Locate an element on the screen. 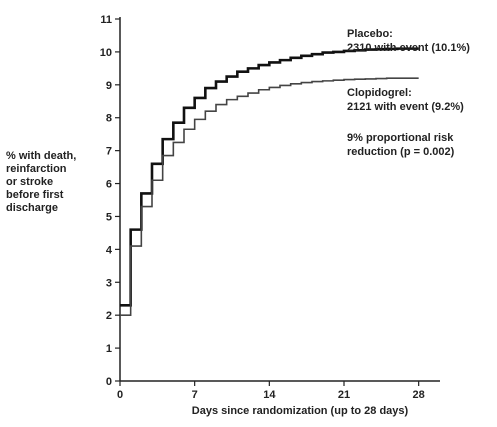 This screenshot has width=497, height=427. y-ticks: 0 1 2 3 4 5 6 7 8 9 10 11 is located at coordinates (110, 201).